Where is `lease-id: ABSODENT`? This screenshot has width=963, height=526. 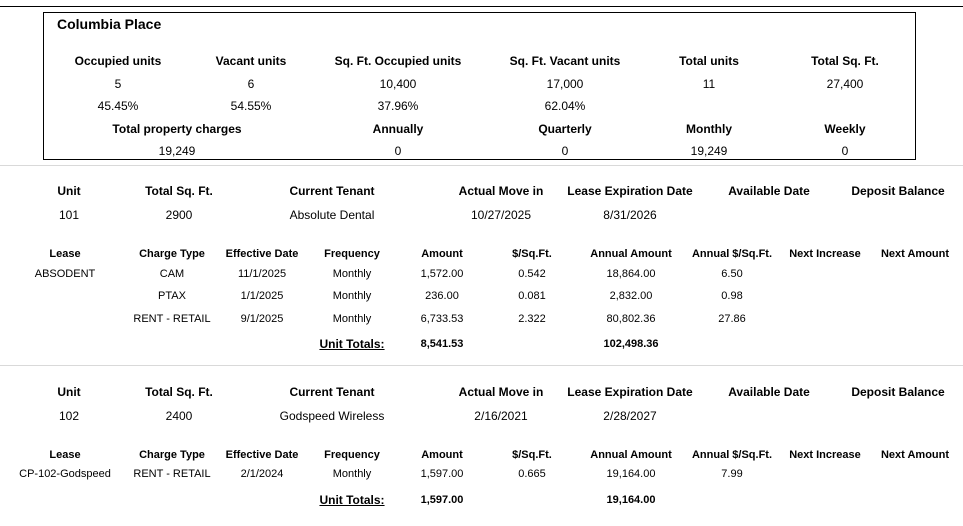 lease-id: ABSODENT is located at coordinates (65, 274).